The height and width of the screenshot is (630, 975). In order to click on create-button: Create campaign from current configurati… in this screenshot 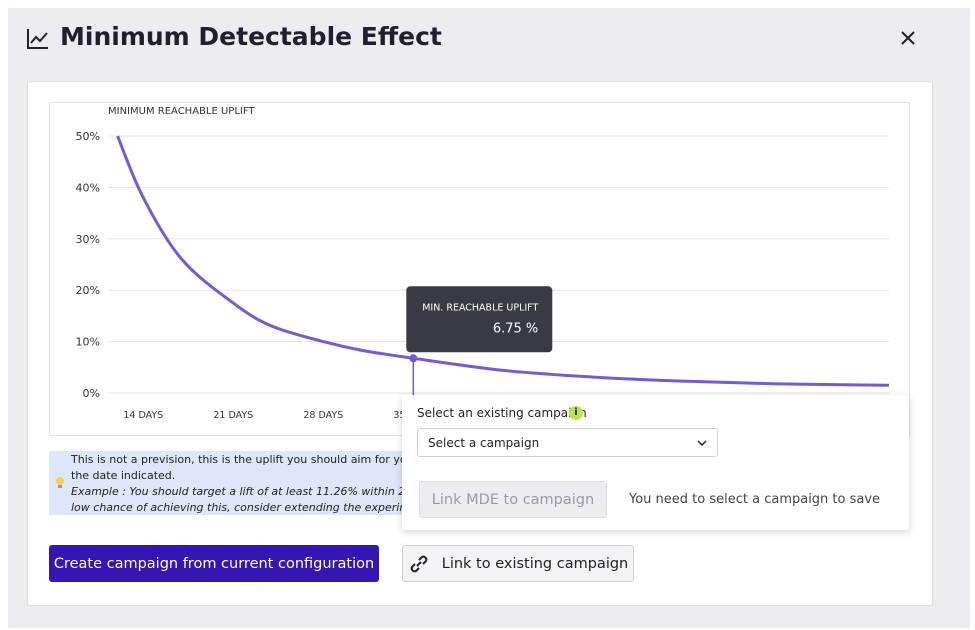, I will do `click(214, 563)`.